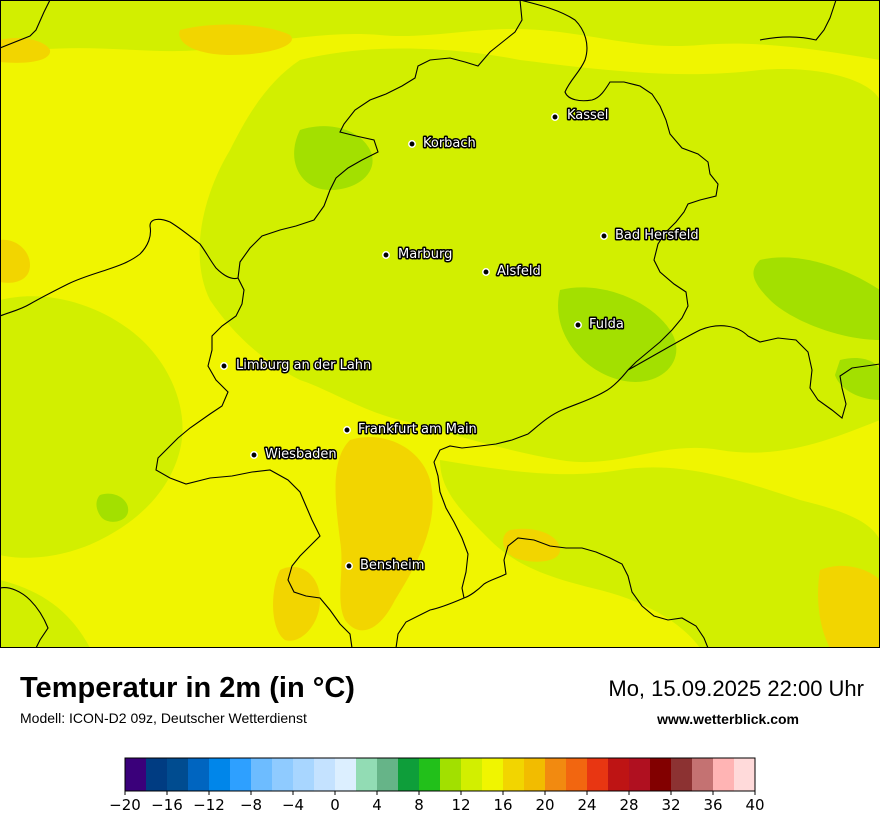 The height and width of the screenshot is (830, 880). I want to click on city-label: Korbach, so click(449, 143).